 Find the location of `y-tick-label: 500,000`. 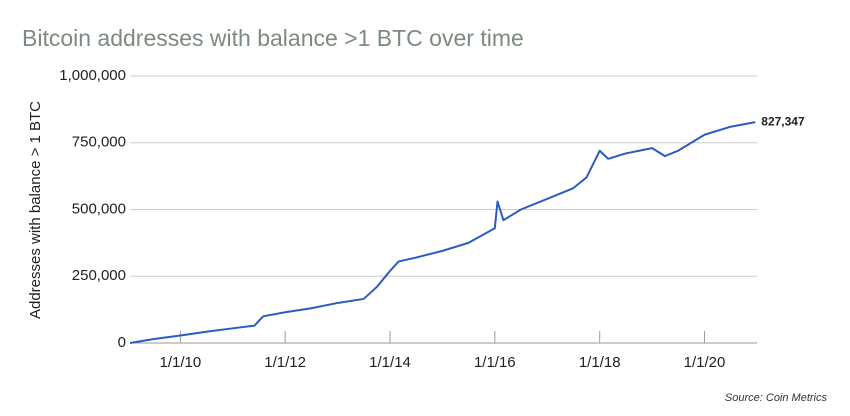

y-tick-label: 500,000 is located at coordinates (99, 208).